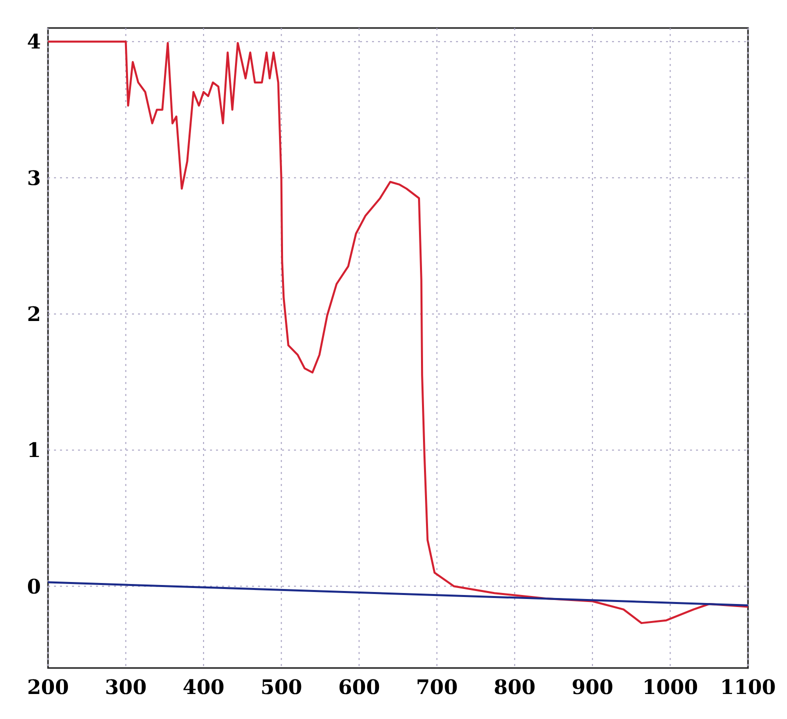 This screenshot has height=719, width=787. What do you see at coordinates (359, 687) in the screenshot?
I see `x-tick-label: 600` at bounding box center [359, 687].